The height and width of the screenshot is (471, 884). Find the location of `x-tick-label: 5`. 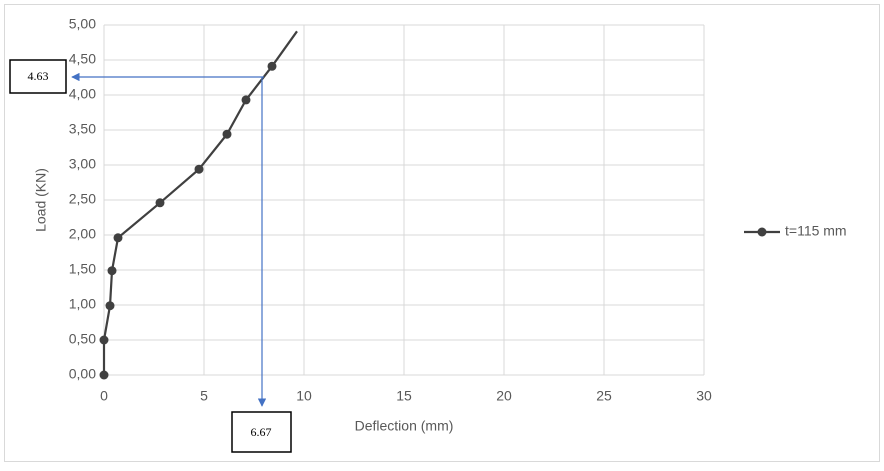

x-tick-label: 5 is located at coordinates (204, 396).